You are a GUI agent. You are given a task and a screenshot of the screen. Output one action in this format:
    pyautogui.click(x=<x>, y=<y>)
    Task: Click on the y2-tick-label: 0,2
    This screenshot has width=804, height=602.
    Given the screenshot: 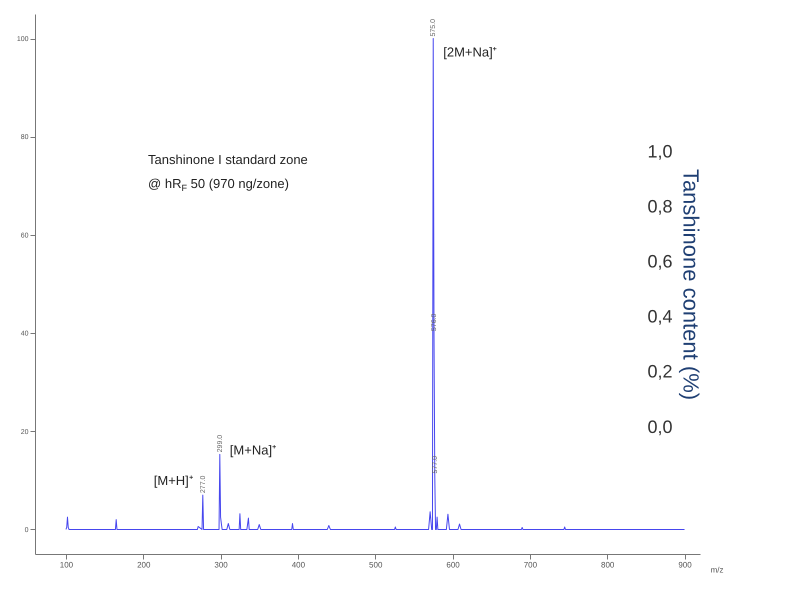 What is the action you would take?
    pyautogui.click(x=660, y=372)
    